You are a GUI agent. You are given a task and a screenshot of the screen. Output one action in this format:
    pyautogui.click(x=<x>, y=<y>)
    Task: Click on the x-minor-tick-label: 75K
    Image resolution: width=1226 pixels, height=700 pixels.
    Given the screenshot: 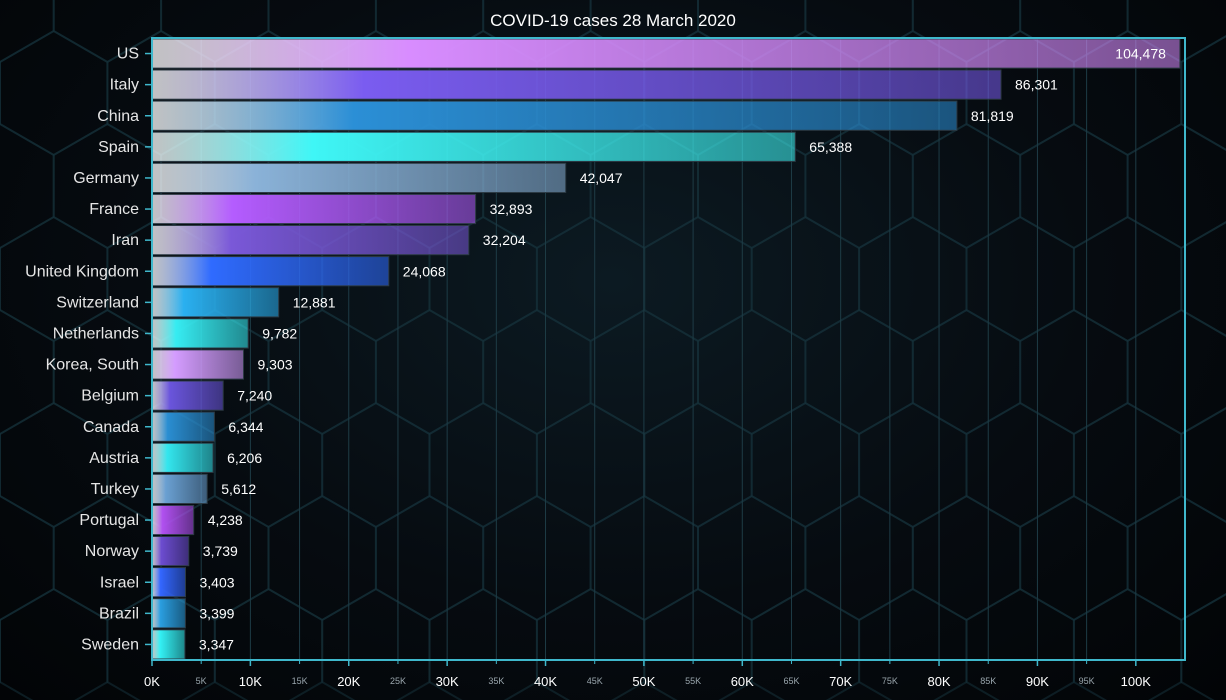 What is the action you would take?
    pyautogui.click(x=890, y=681)
    